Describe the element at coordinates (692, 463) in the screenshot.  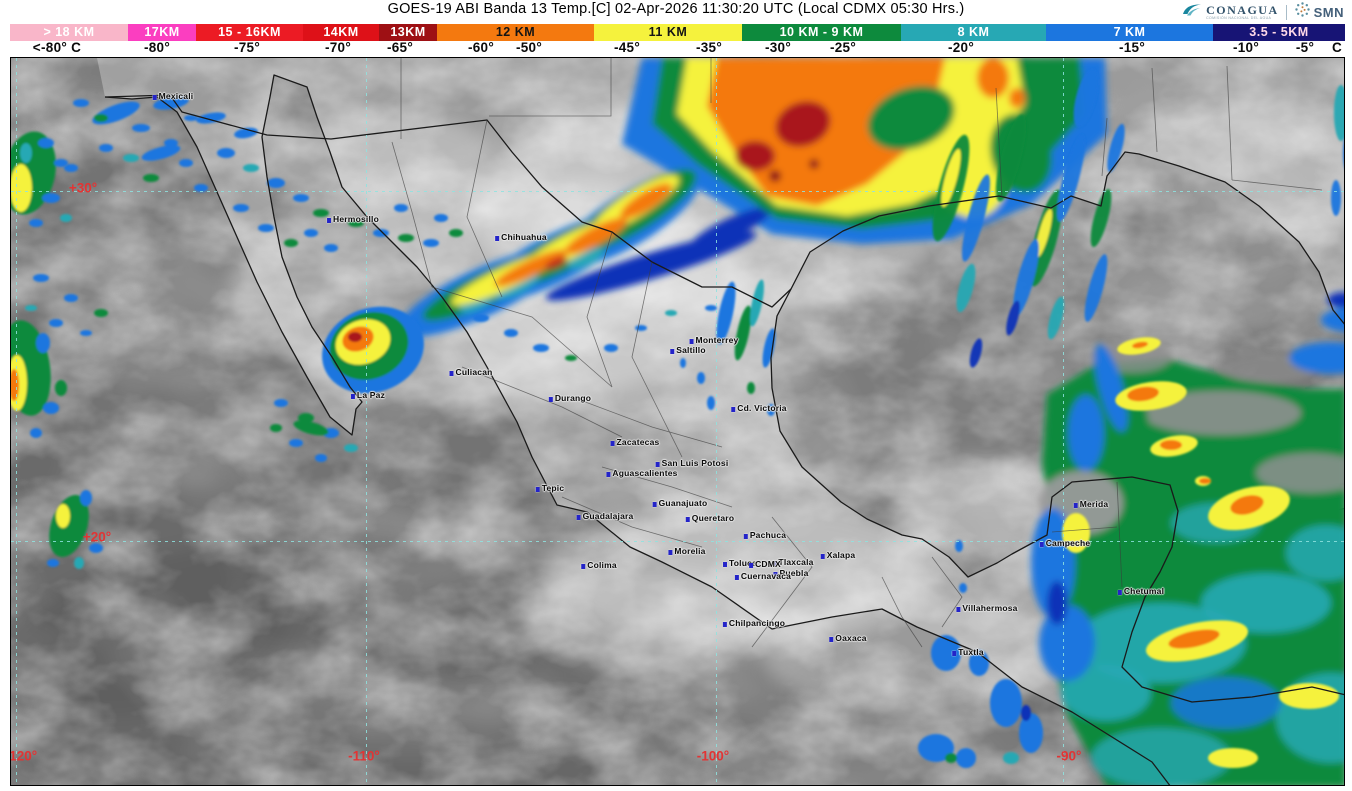
I see `city-label: San Luis Potosi` at that location.